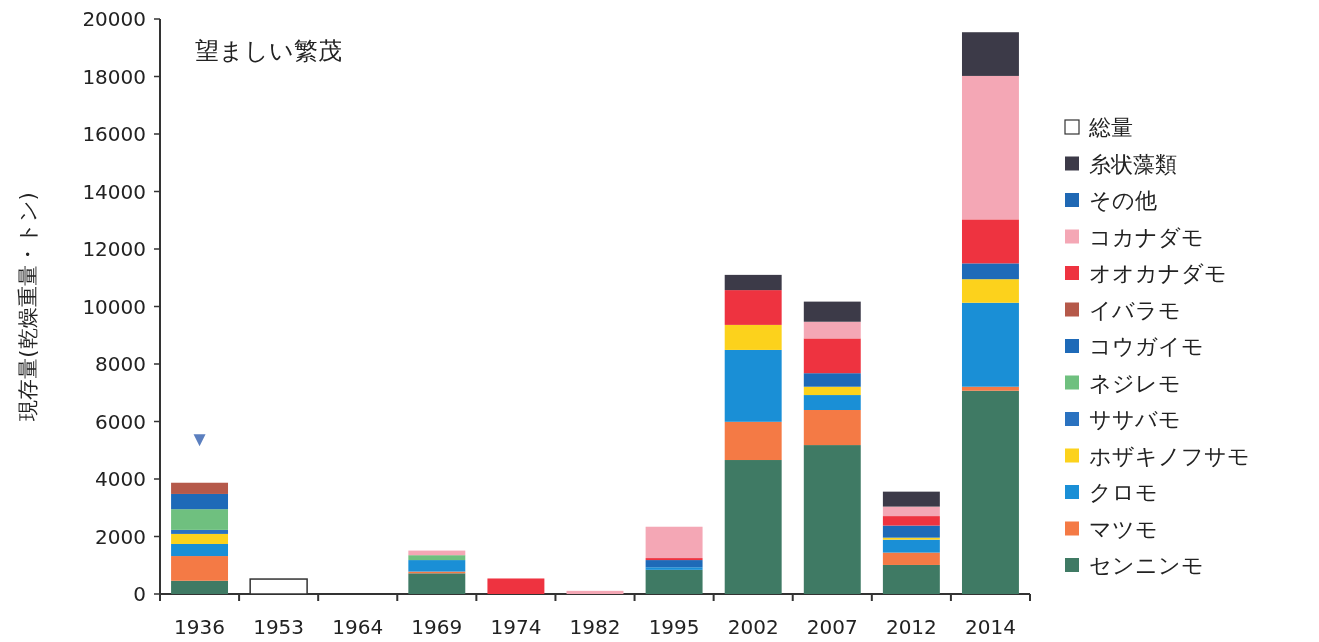  I want to click on x-tick-label: 2012, so click(911, 627).